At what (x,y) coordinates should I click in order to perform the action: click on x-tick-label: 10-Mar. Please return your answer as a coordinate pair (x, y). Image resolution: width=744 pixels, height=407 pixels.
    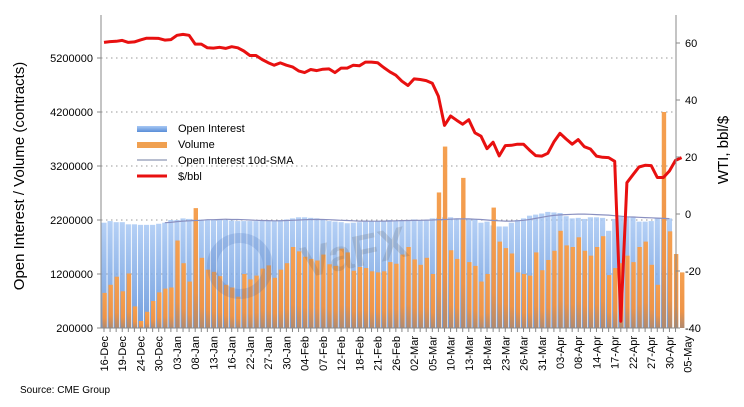
    Looking at the image, I should click on (452, 353).